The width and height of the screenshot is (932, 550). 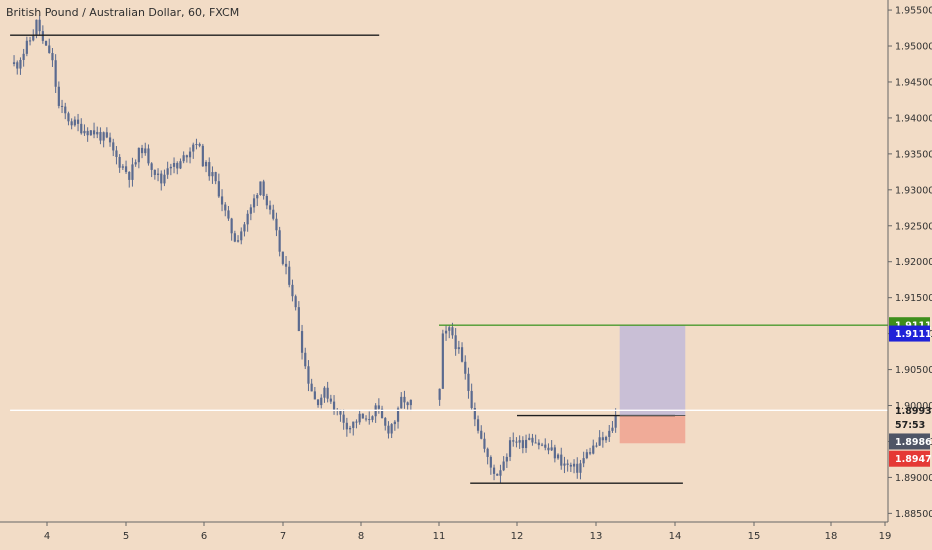 I want to click on price-label: 1.89933, so click(x=913, y=411).